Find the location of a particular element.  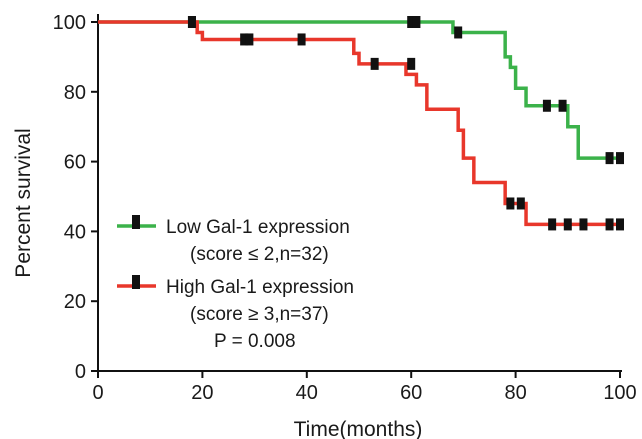

legend-label: Low Gal-1 expression is located at coordinates (258, 227).